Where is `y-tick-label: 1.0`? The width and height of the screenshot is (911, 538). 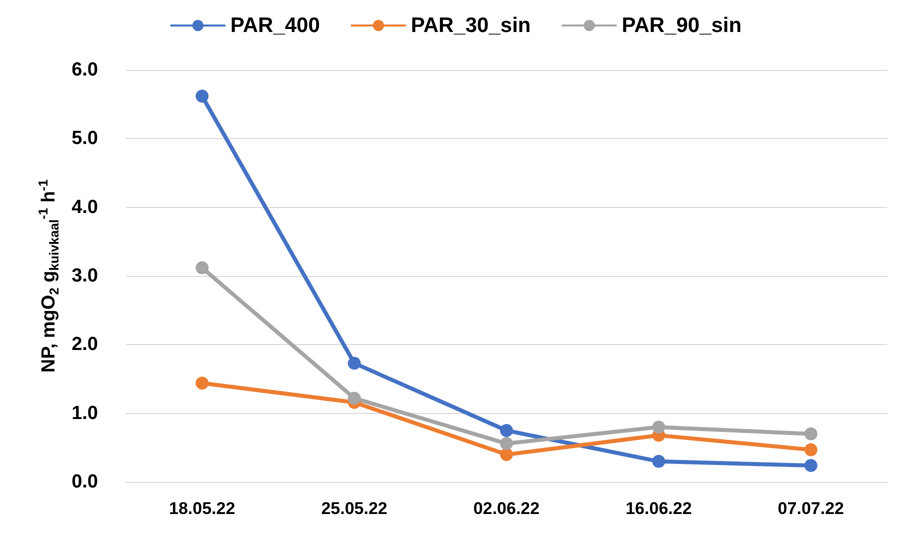 y-tick-label: 1.0 is located at coordinates (85, 413).